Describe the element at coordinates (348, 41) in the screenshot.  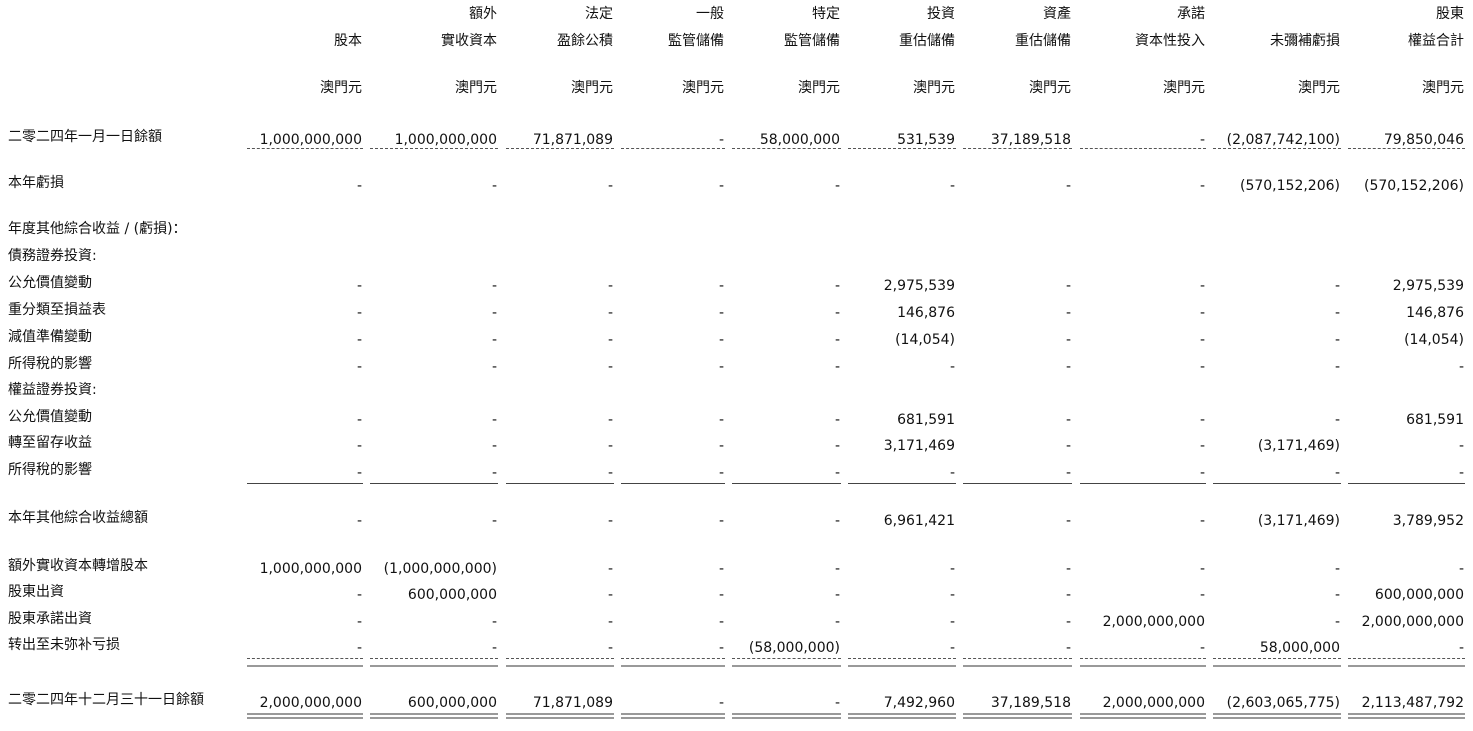
I see `column-header: 股本` at that location.